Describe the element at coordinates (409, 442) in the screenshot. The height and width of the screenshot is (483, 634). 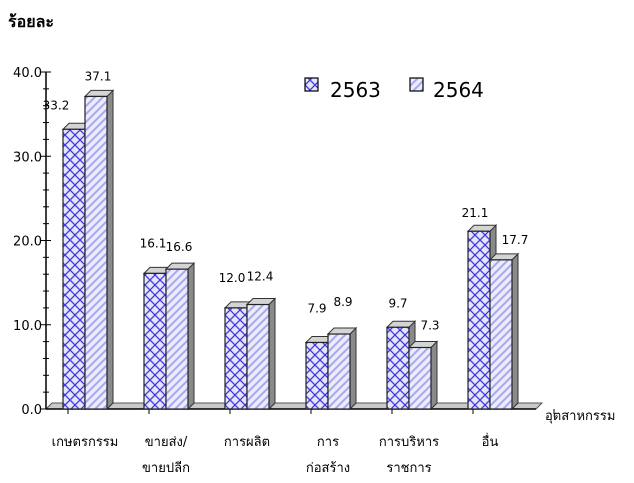
I see `category-label: การบริหาร` at that location.